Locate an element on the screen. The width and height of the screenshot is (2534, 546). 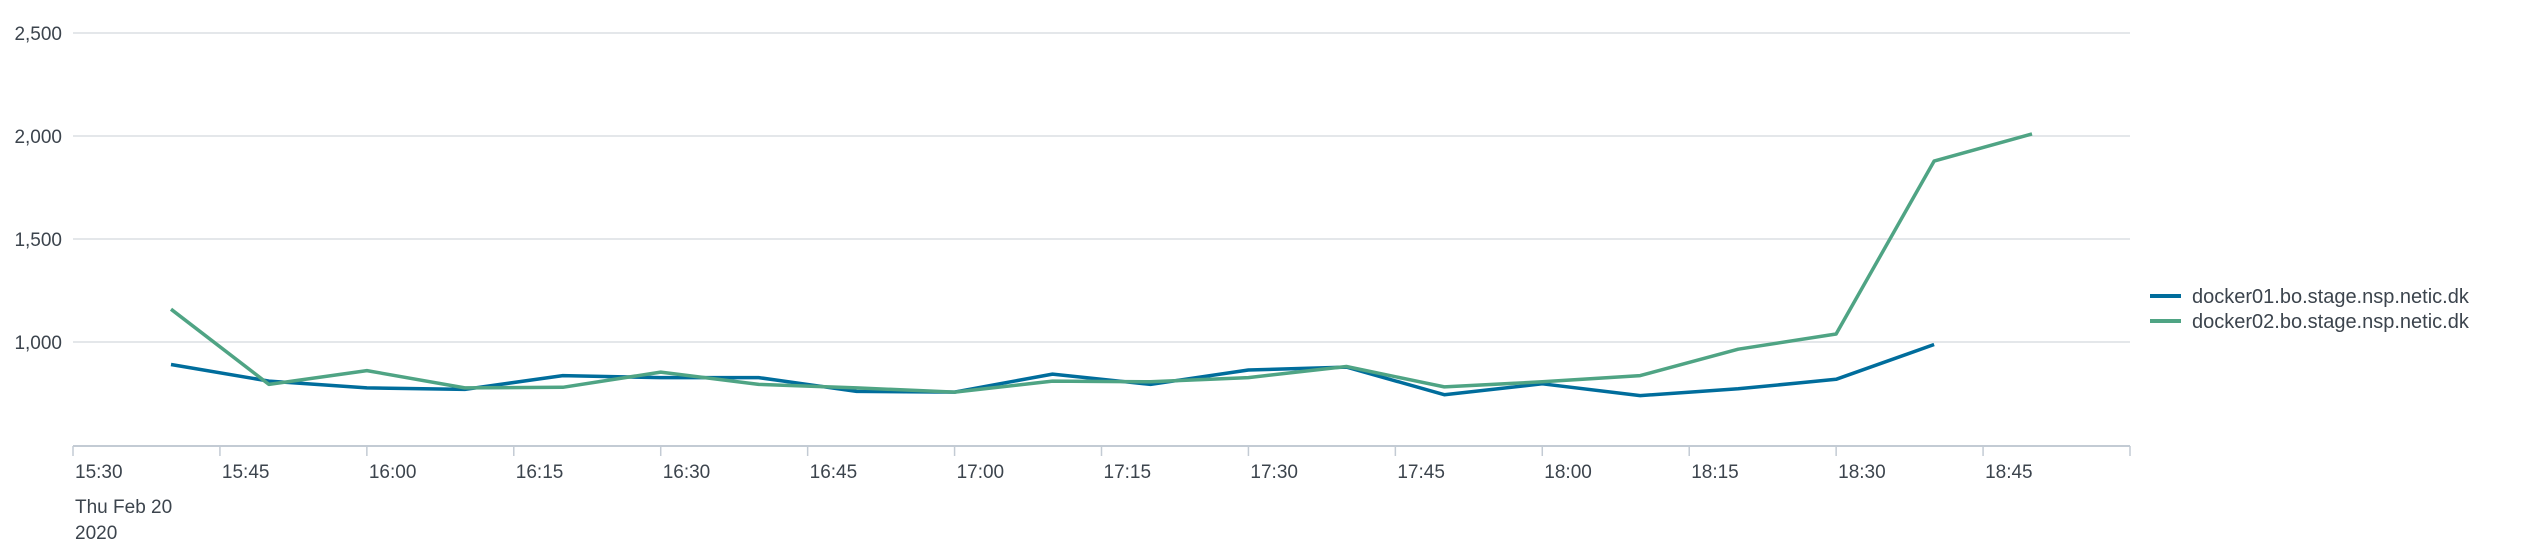
legend-label-docker01: docker01.bo.stage.nsp.netic.dk is located at coordinates (2331, 297).